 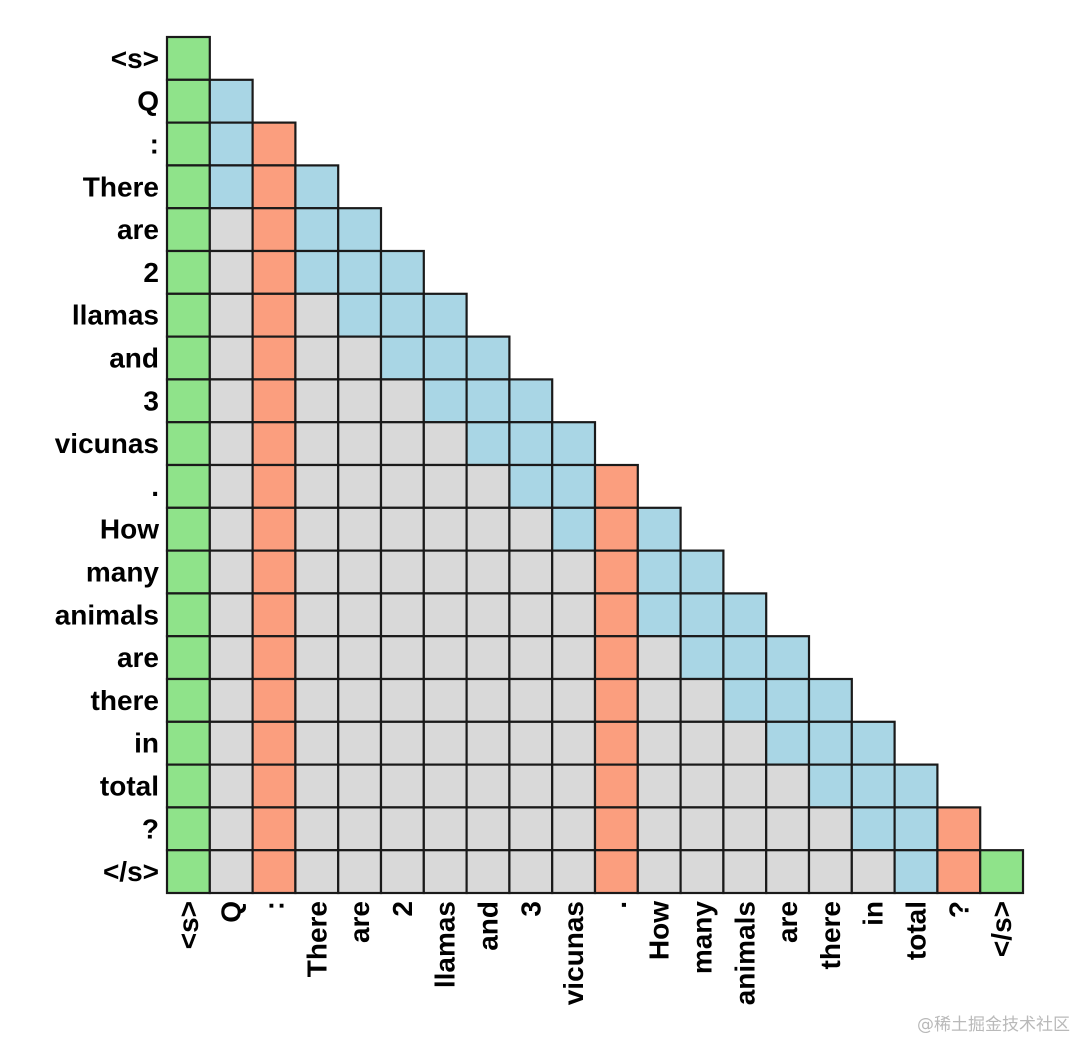 I want to click on row-label: vicunas, so click(x=107, y=443).